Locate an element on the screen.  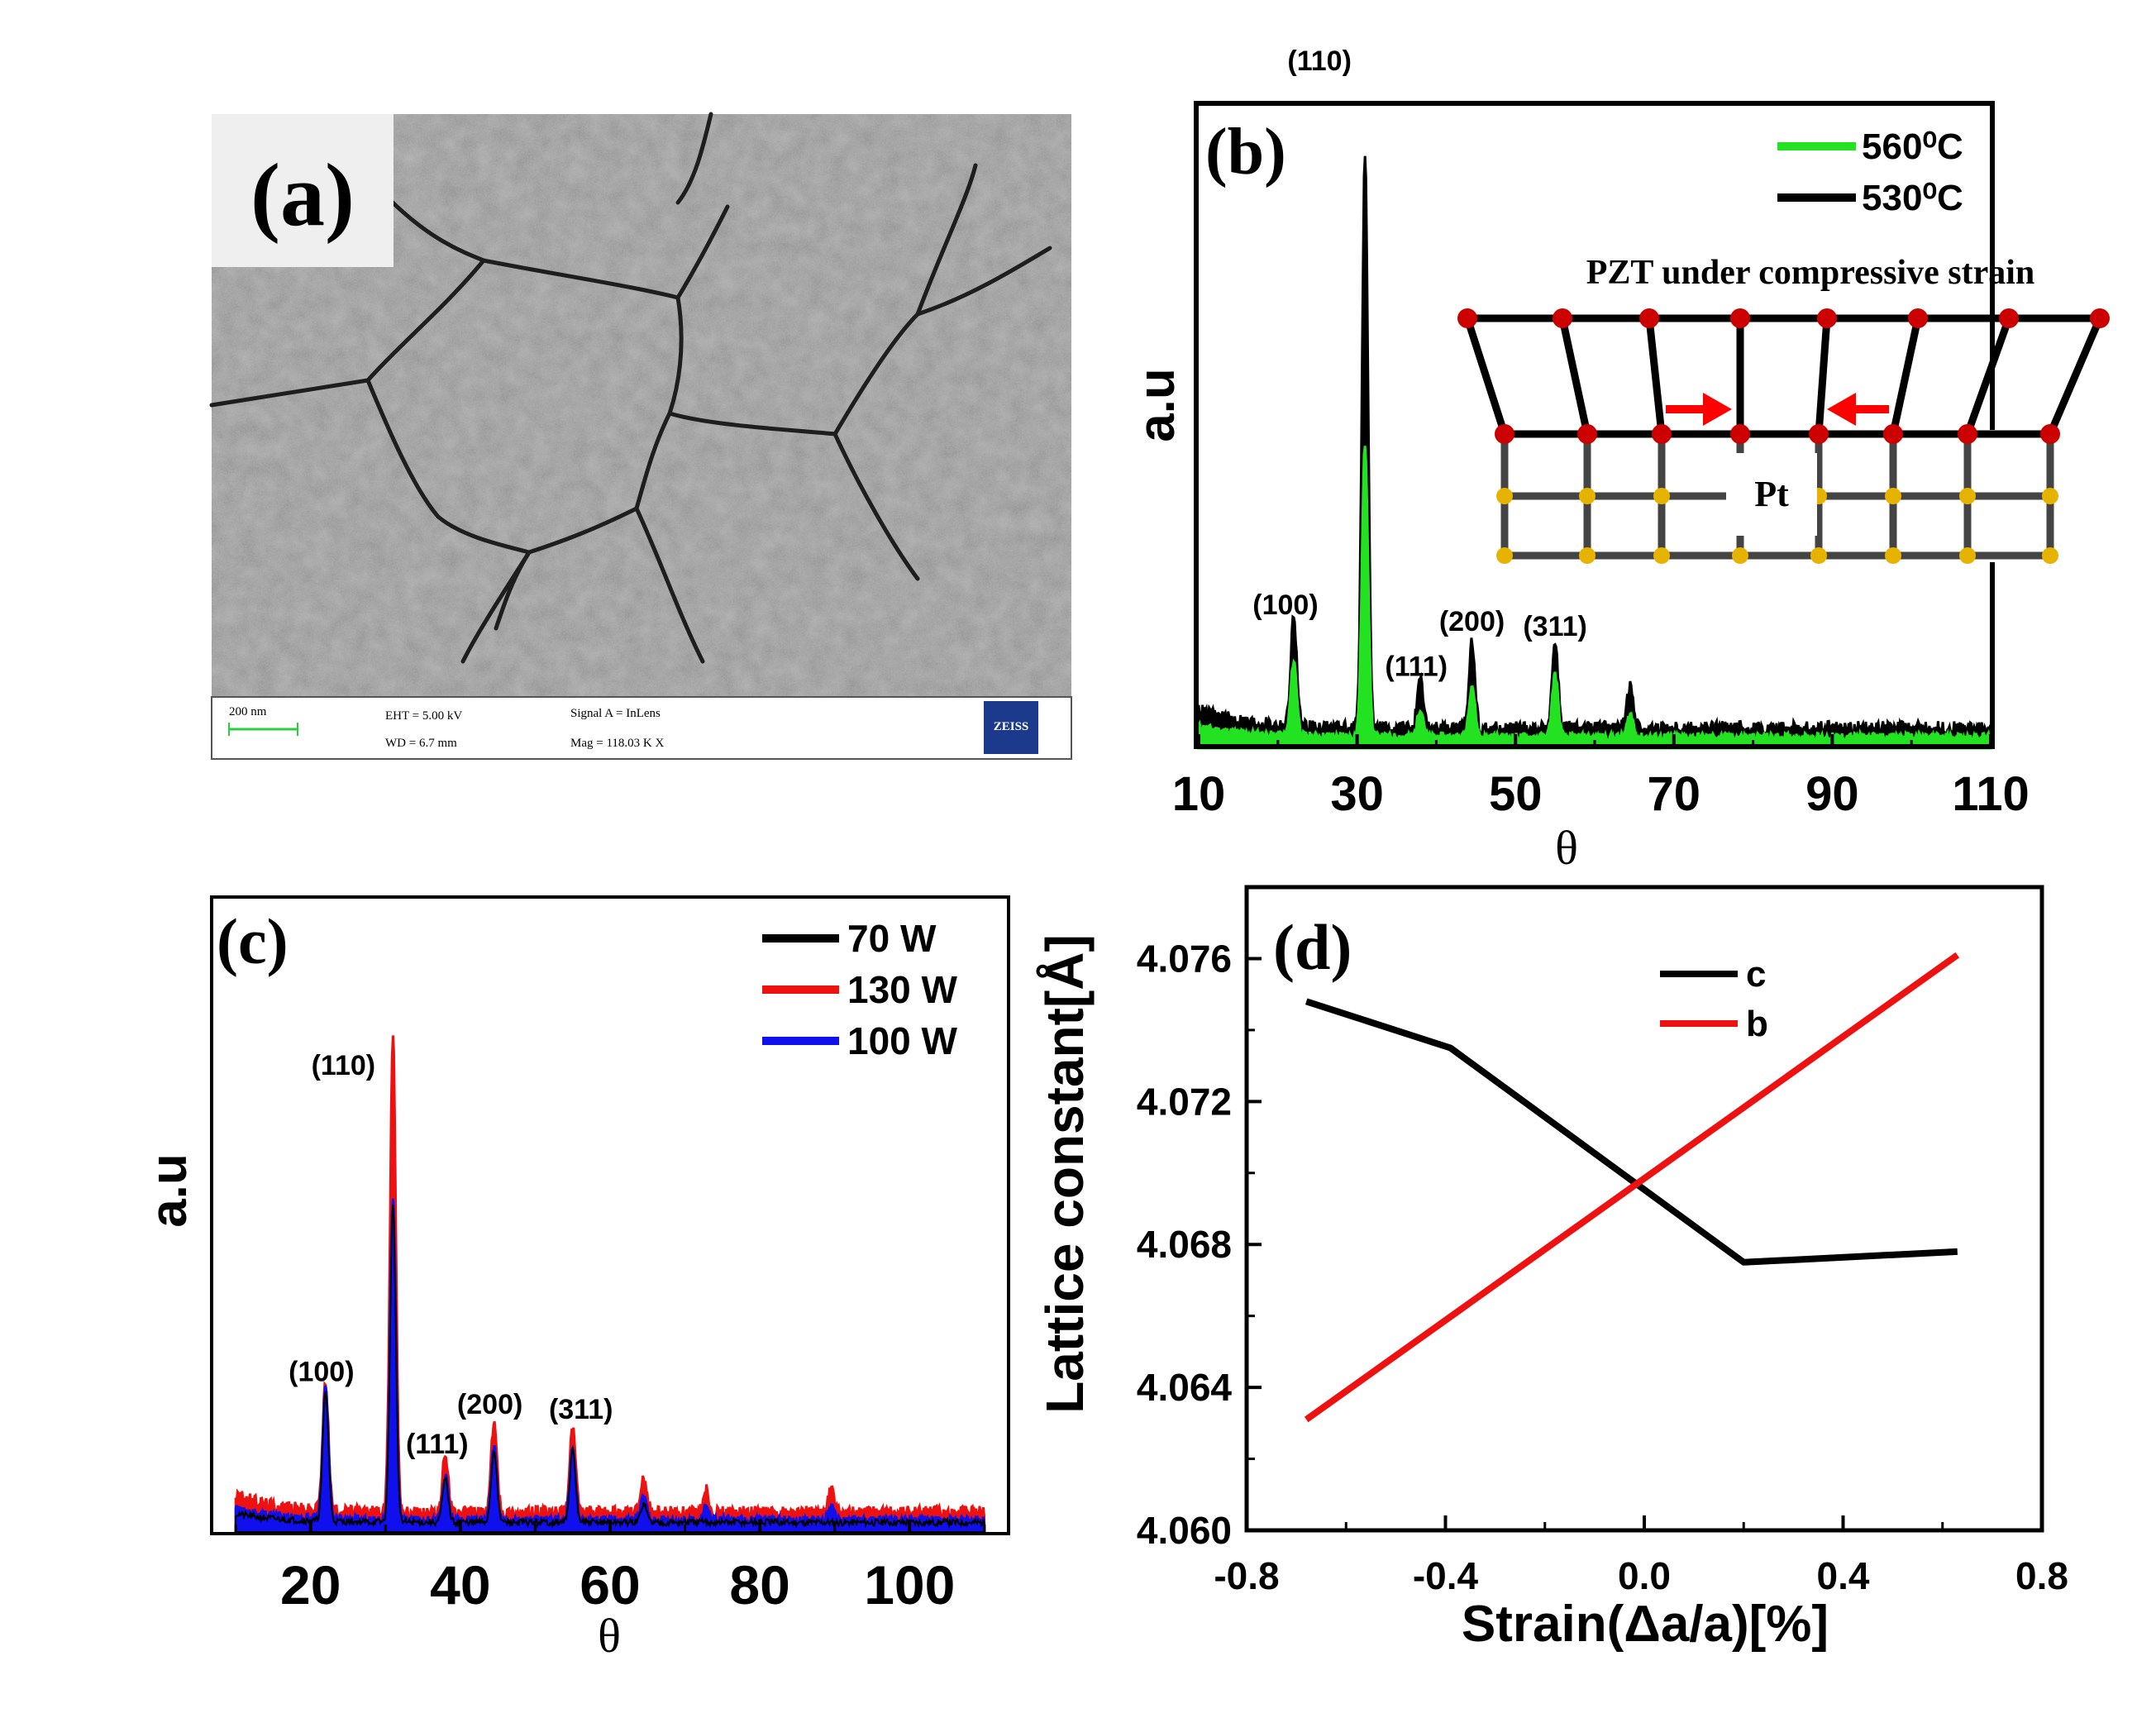
panel-b-legend: 560⁰C 530⁰C is located at coordinates (1870, 172).